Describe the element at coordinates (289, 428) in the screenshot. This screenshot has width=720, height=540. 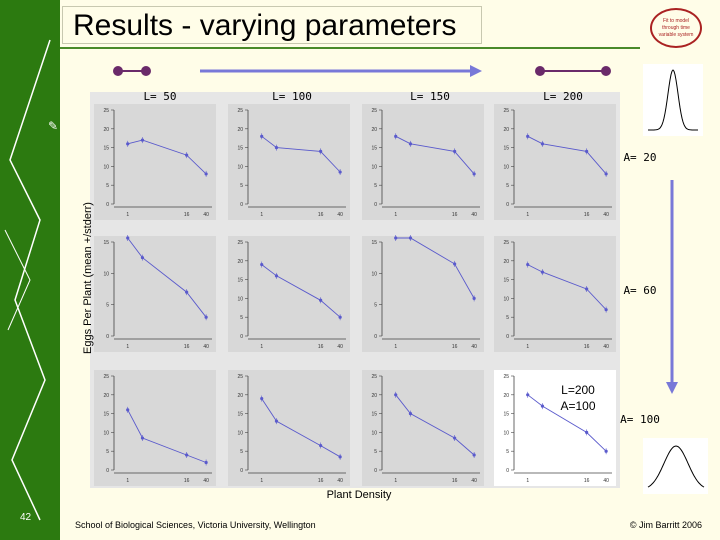
I see `panel-r2-c1: 0 5 10 15 20 25 1 16 40` at that location.